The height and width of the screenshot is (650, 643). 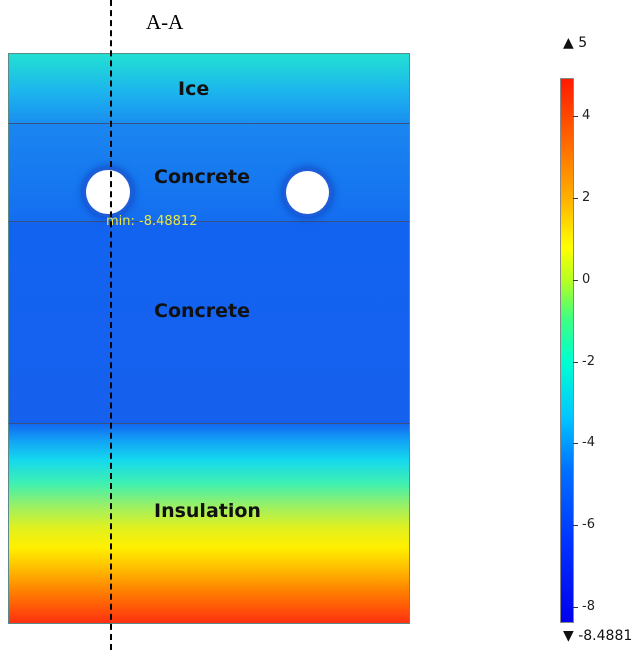 I want to click on colorbar-tick-label: -4, so click(x=588, y=442).